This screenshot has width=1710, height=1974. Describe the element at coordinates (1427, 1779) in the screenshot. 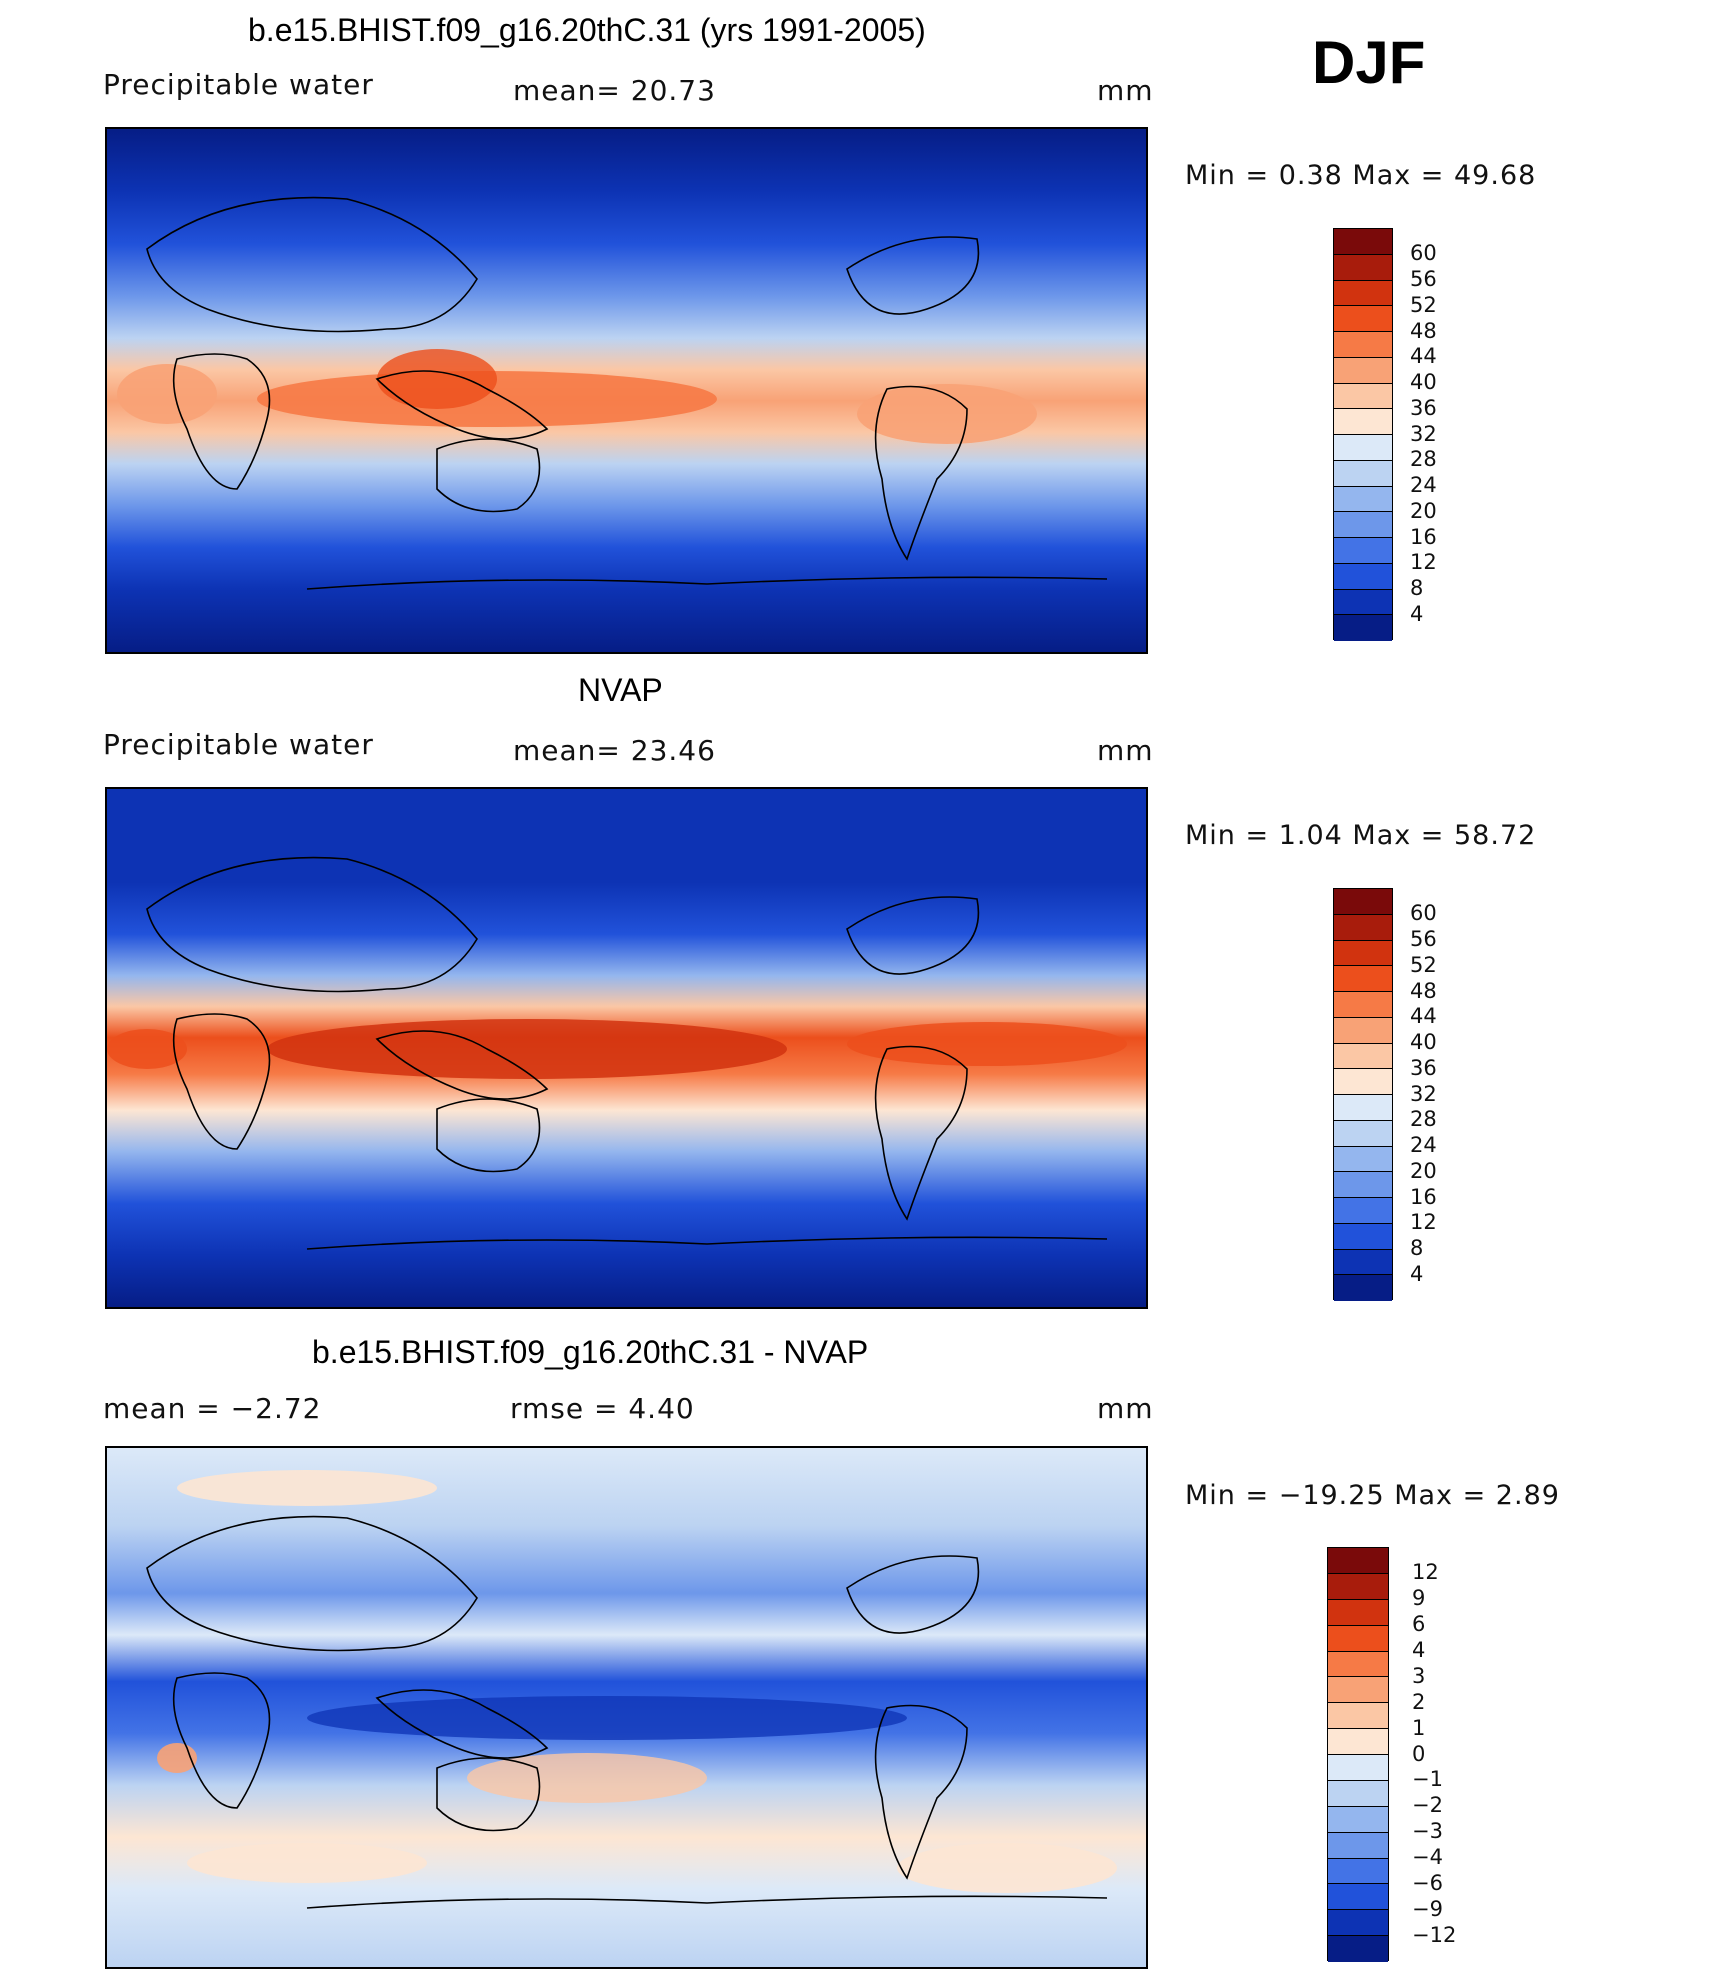

I see `colorbar-tick: −1` at that location.